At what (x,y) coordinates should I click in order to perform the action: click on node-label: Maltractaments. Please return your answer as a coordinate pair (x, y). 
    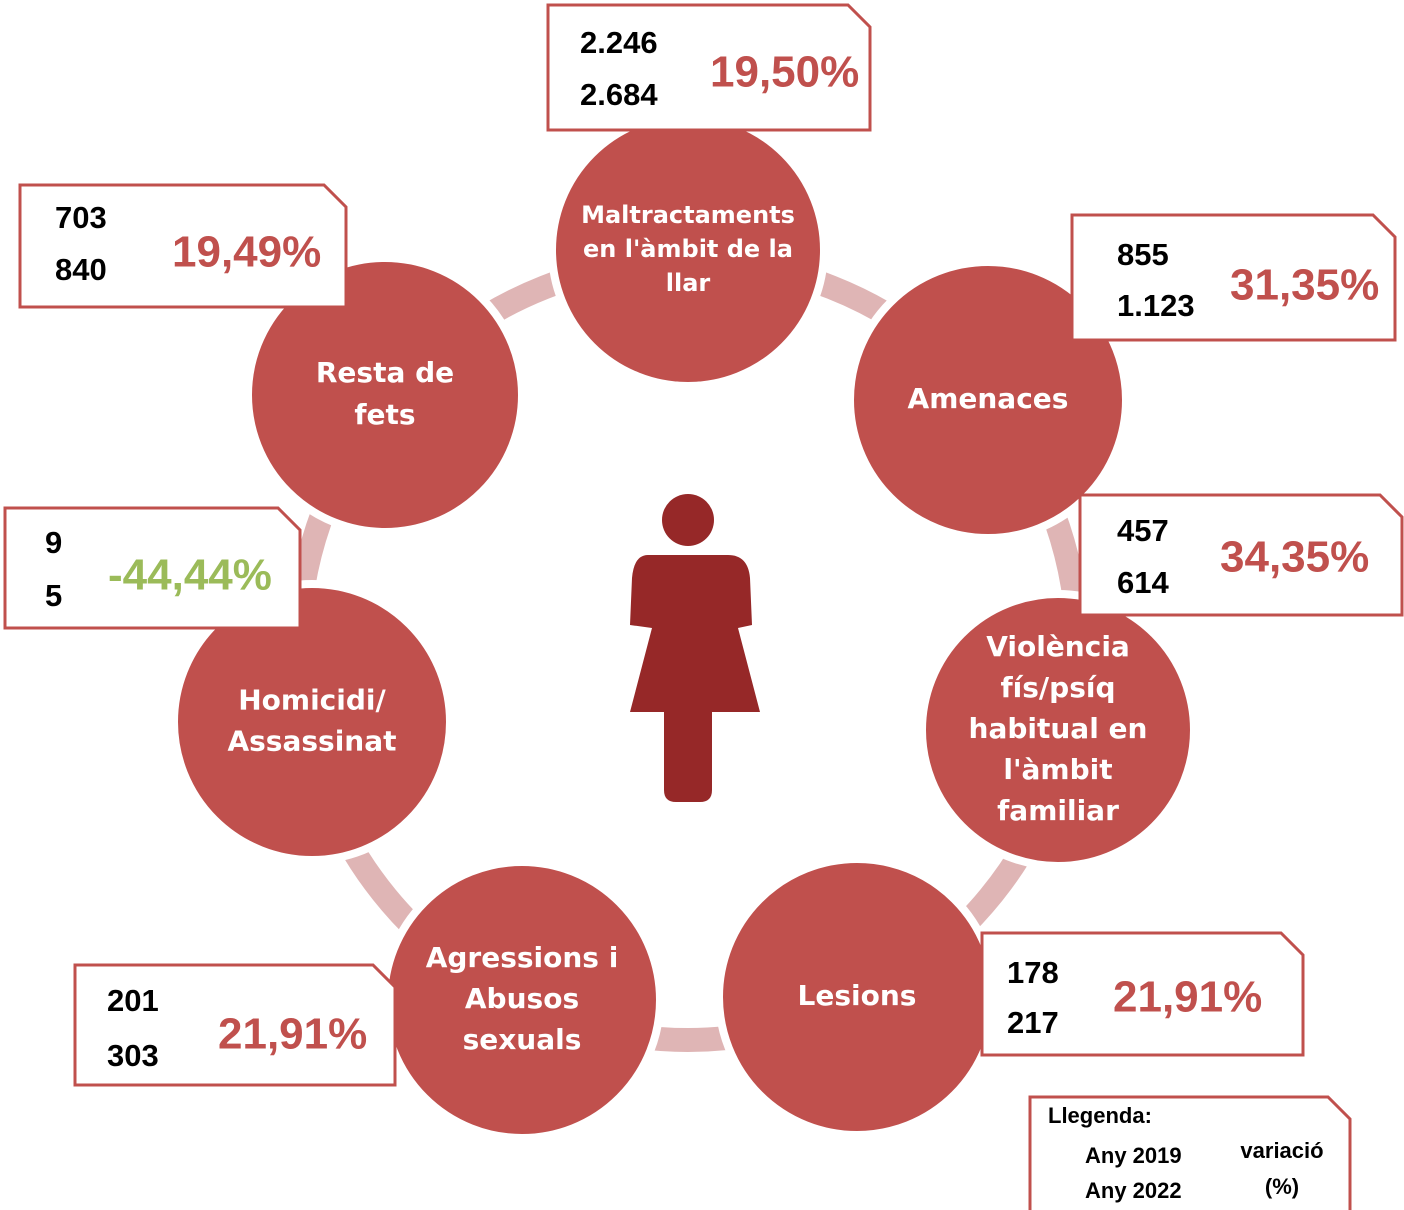
    Looking at the image, I should click on (688, 215).